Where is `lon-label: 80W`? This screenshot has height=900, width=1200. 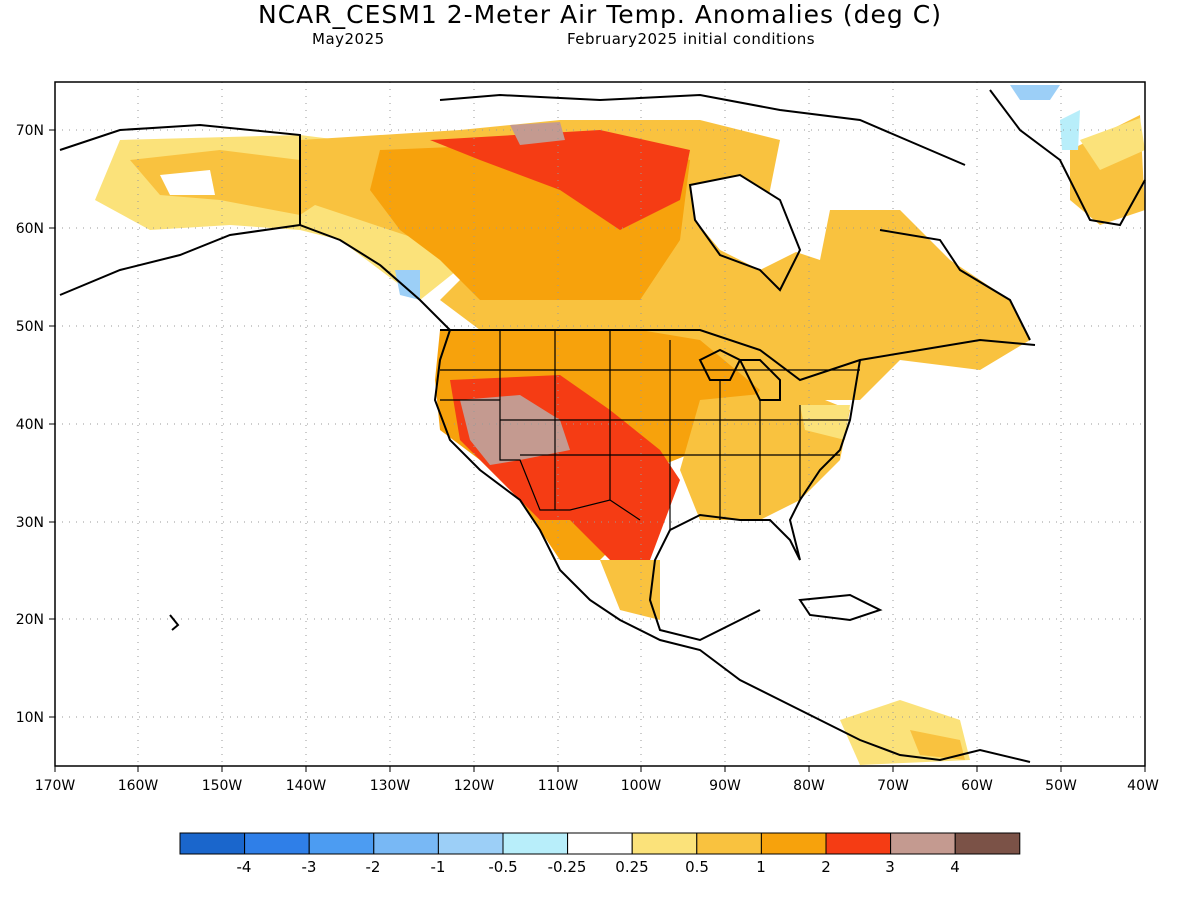
lon-label: 80W is located at coordinates (809, 786).